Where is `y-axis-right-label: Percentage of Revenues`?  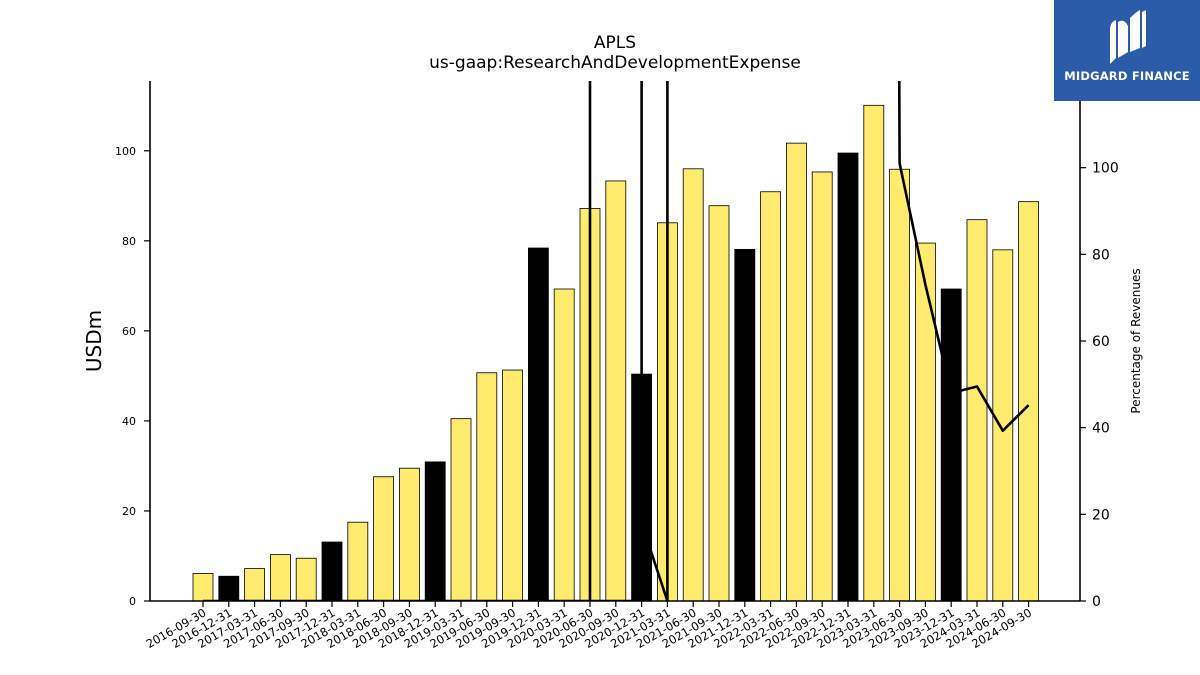
y-axis-right-label: Percentage of Revenues is located at coordinates (1136, 340).